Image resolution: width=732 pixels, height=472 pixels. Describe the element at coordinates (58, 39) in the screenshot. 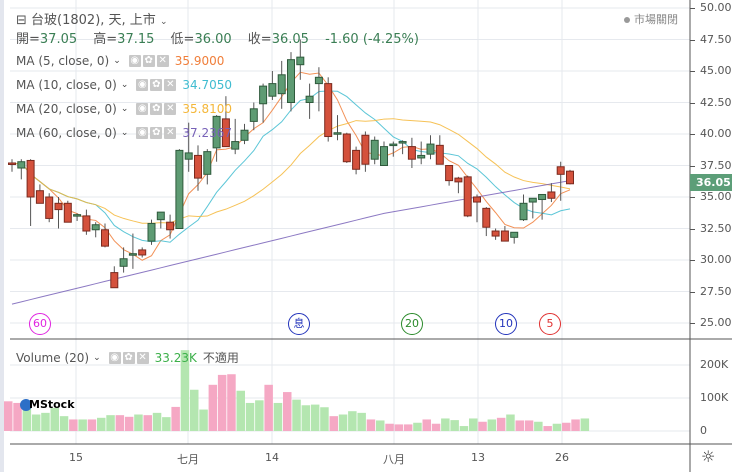

I see `open-value: 37.05` at that location.